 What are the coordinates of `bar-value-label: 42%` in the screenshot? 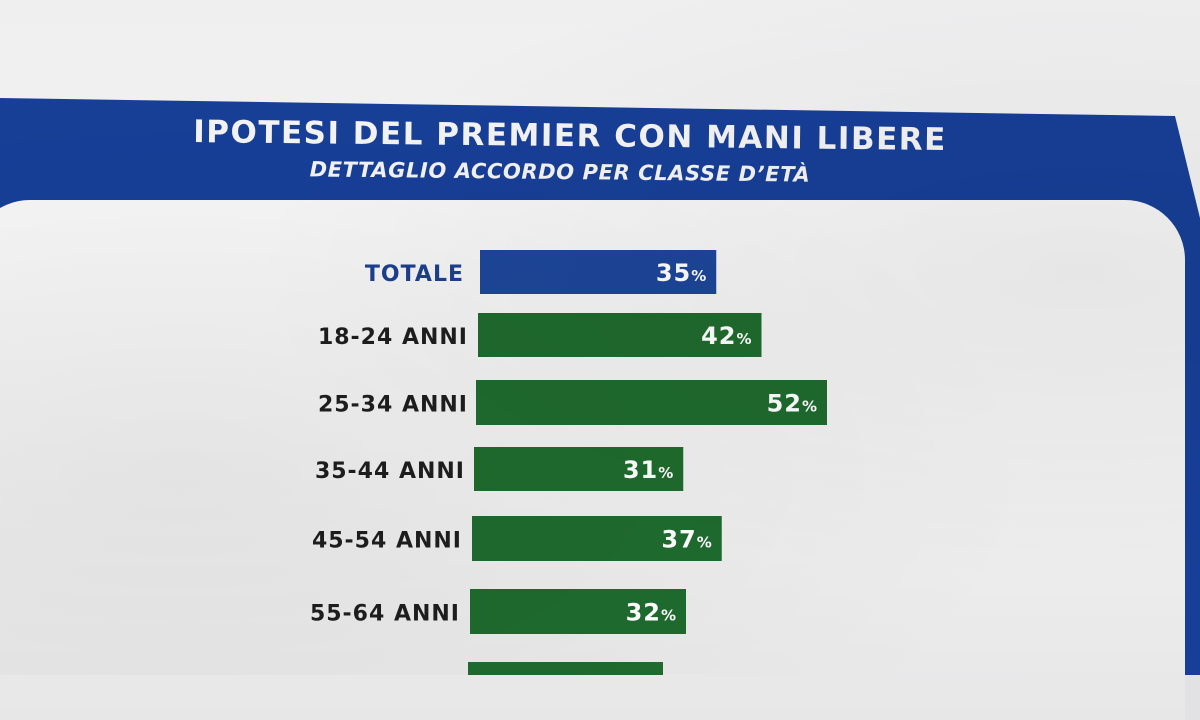 It's located at (726, 336).